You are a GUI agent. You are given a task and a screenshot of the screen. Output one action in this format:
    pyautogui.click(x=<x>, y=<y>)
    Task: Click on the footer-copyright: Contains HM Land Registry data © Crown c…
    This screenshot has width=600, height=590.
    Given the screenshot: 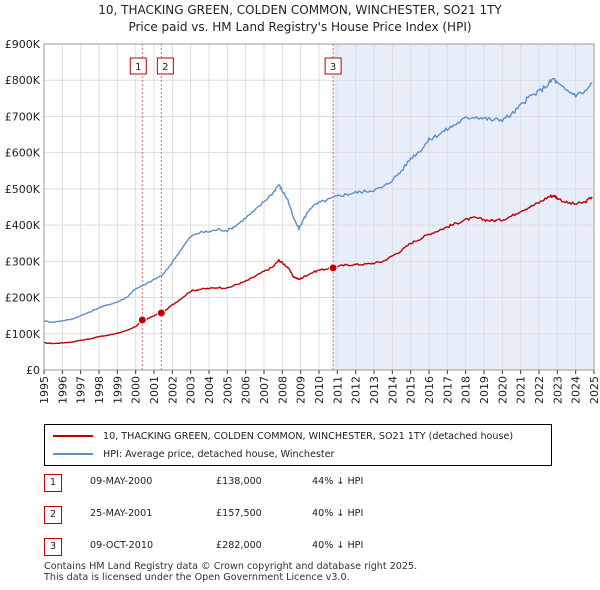 What is the action you would take?
    pyautogui.click(x=231, y=566)
    